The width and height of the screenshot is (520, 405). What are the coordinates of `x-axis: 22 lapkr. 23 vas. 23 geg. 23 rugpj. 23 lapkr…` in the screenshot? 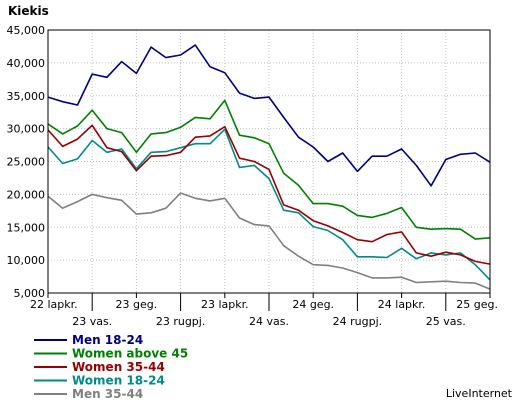 It's located at (264, 310).